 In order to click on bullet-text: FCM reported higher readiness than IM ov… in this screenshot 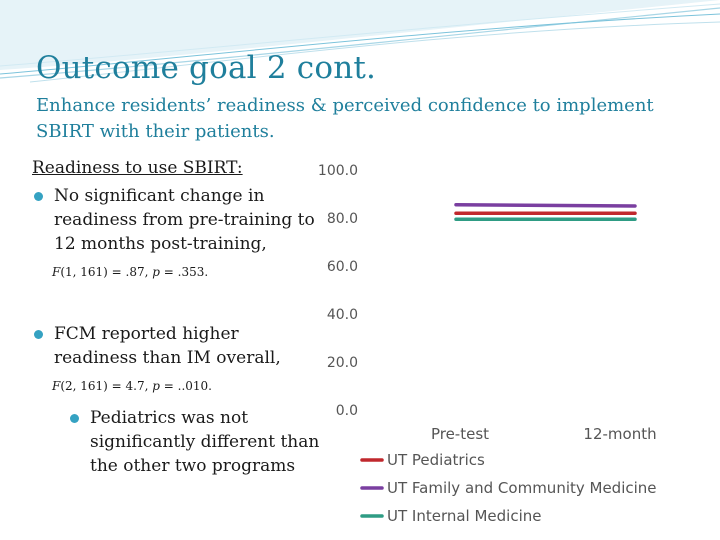, I will do `click(167, 346)`.